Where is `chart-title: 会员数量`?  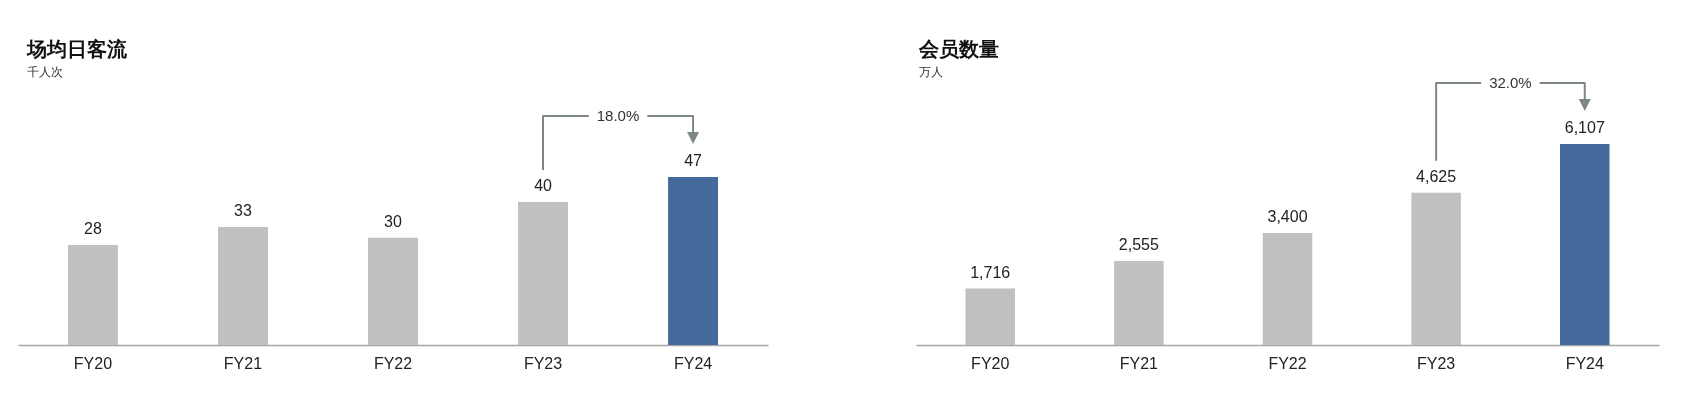 chart-title: 会员数量 is located at coordinates (959, 49).